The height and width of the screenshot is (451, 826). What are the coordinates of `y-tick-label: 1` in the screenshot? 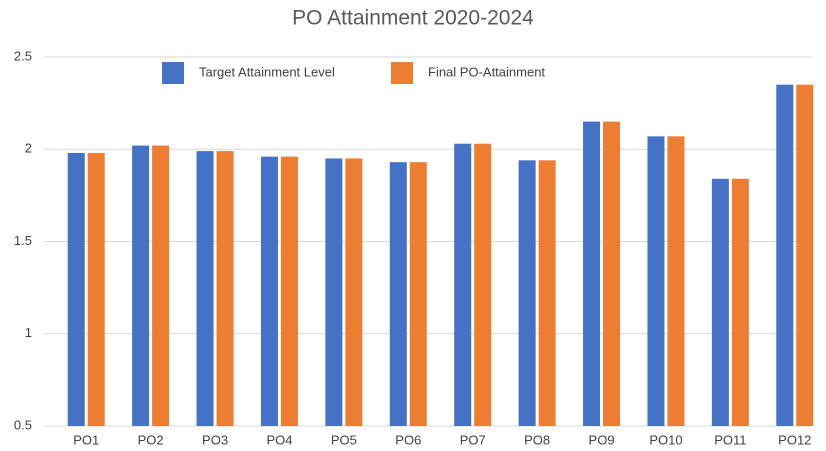 It's located at (28, 332).